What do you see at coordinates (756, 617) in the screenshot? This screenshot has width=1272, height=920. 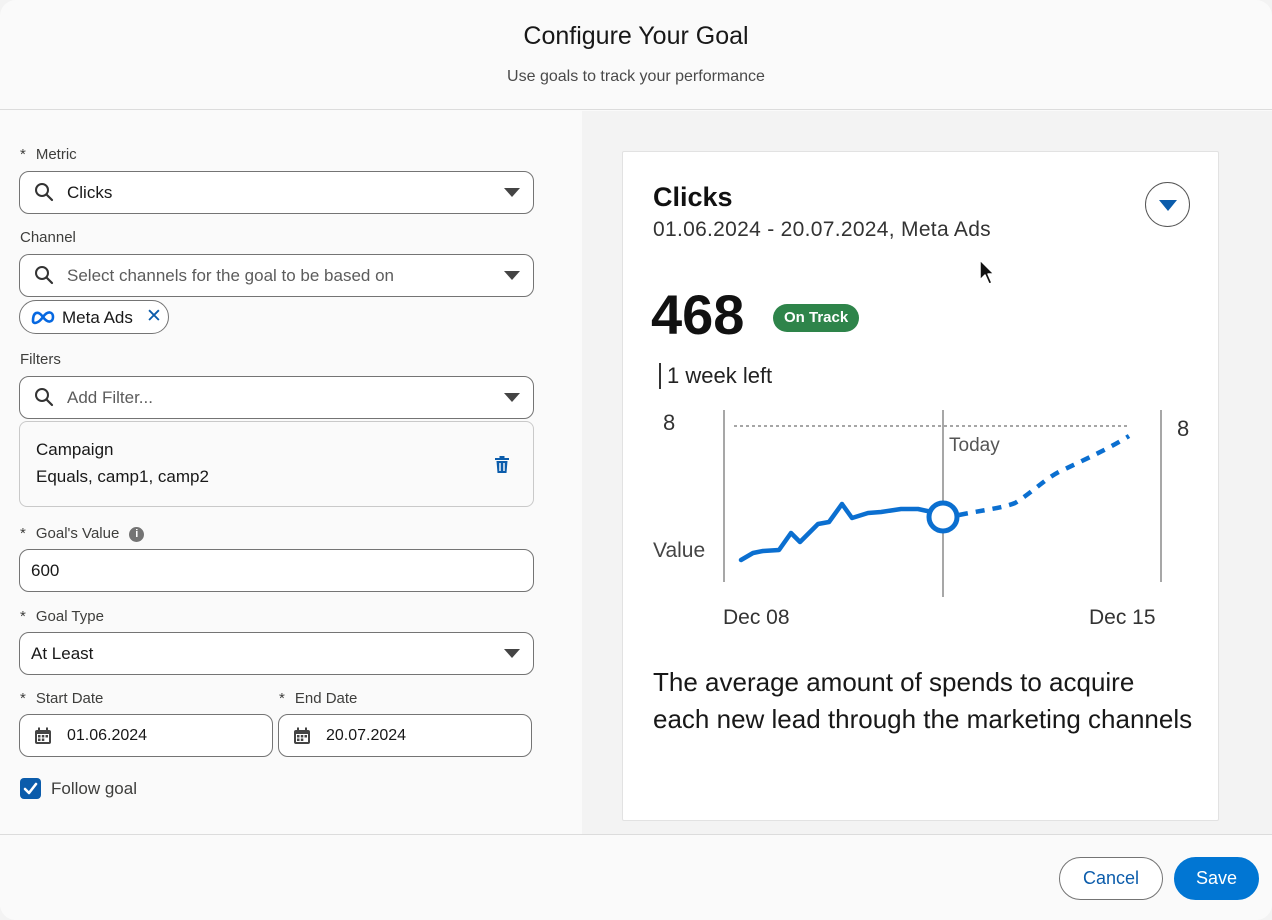 I see `x-tick-label: Dec 08` at bounding box center [756, 617].